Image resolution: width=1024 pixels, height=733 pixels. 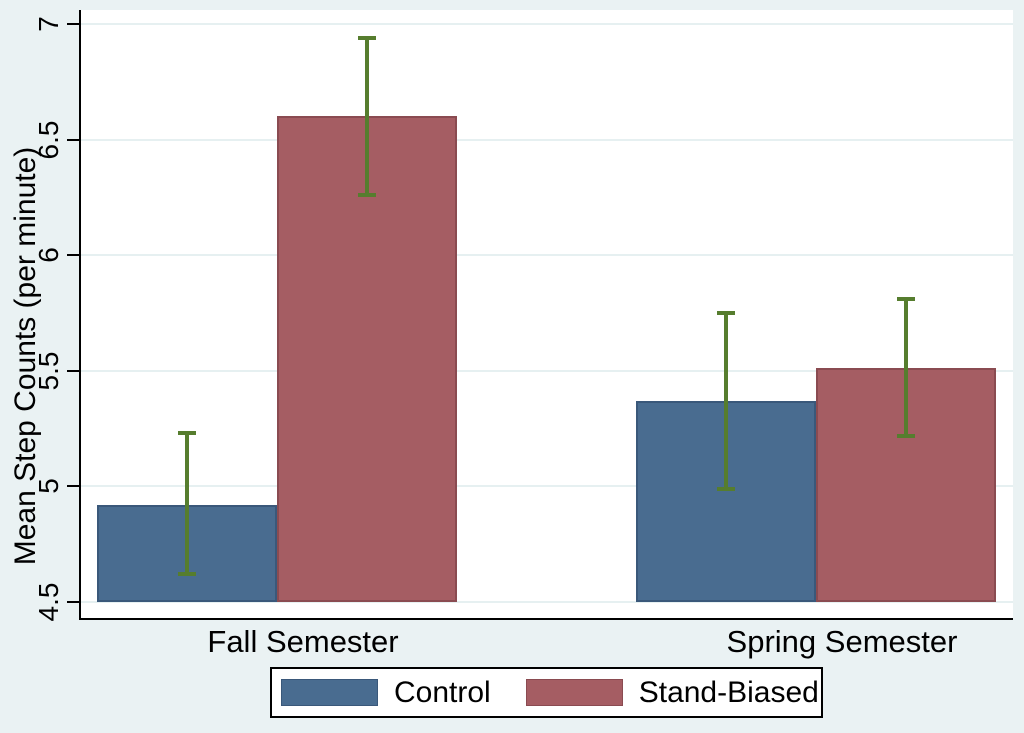 What do you see at coordinates (48, 24) in the screenshot?
I see `y-tick-label: 7` at bounding box center [48, 24].